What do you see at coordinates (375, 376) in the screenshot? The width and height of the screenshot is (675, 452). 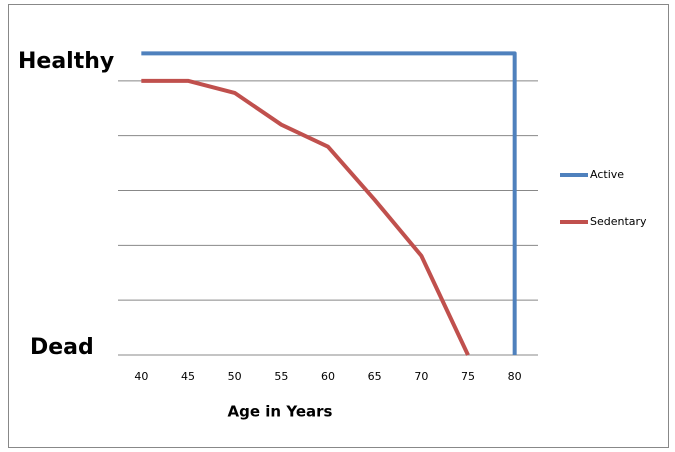 I see `x-tick-label: 65` at bounding box center [375, 376].